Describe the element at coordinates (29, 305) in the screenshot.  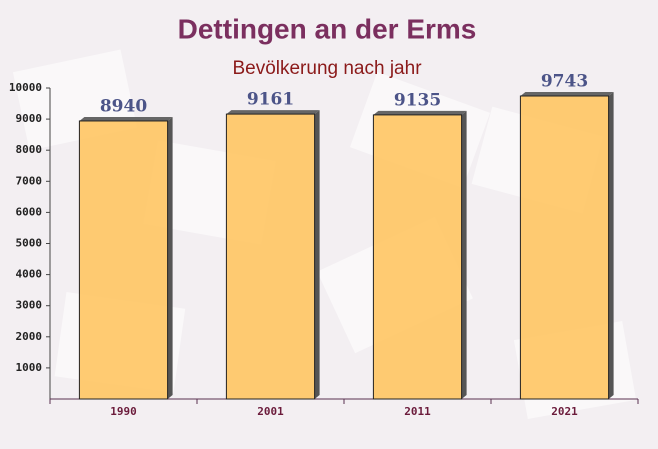
I see `y-tick-label: 3000` at that location.